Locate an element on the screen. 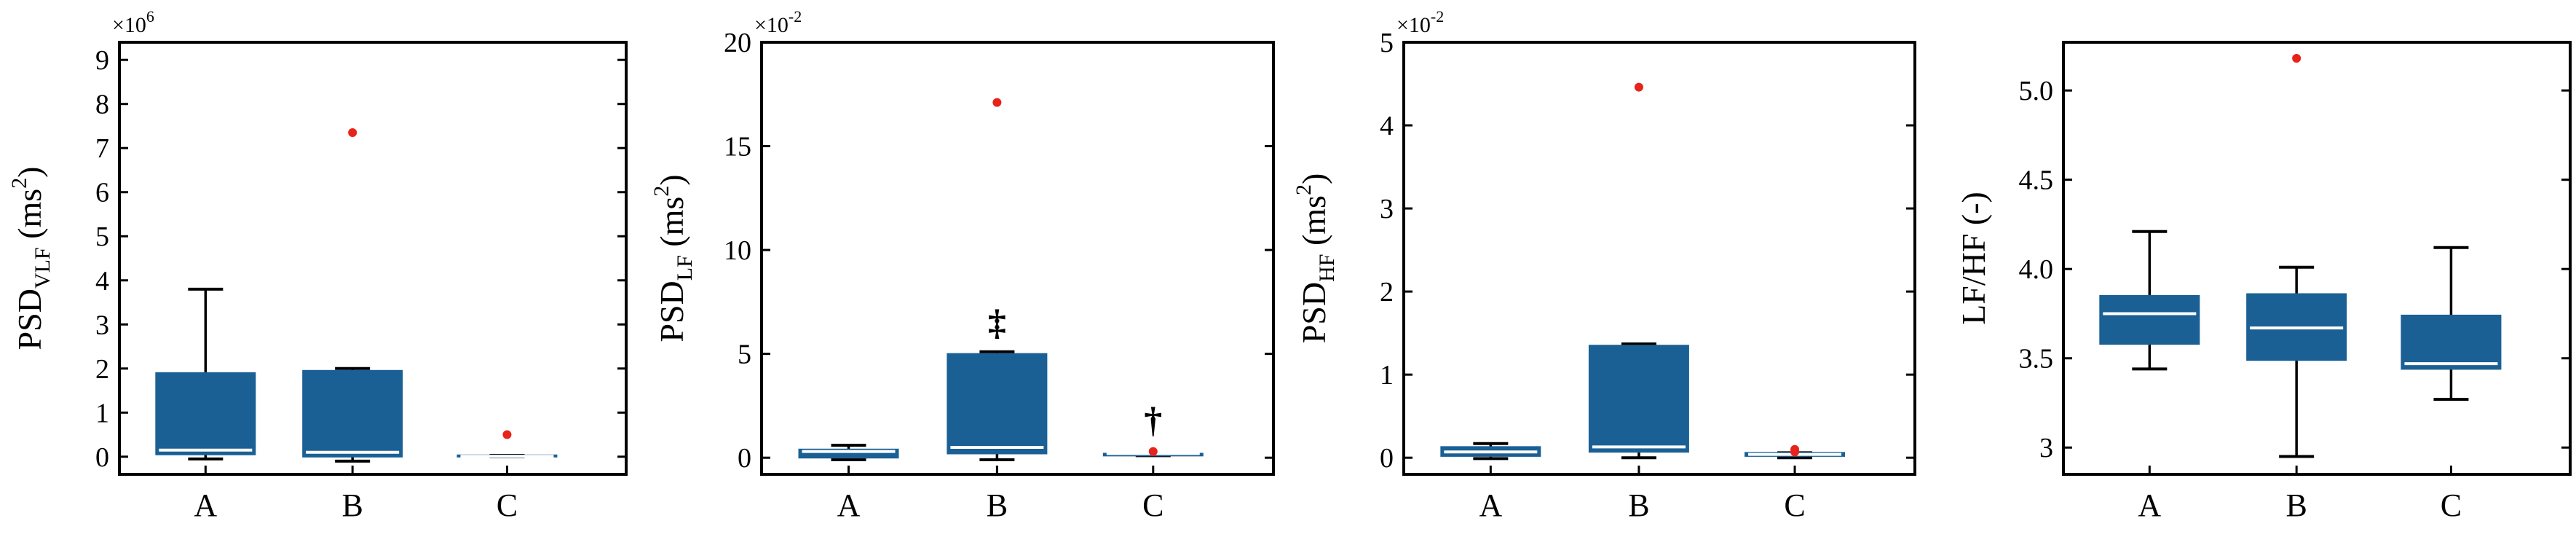  y-axis-title: PSDHF (ms2) is located at coordinates (1315, 259).